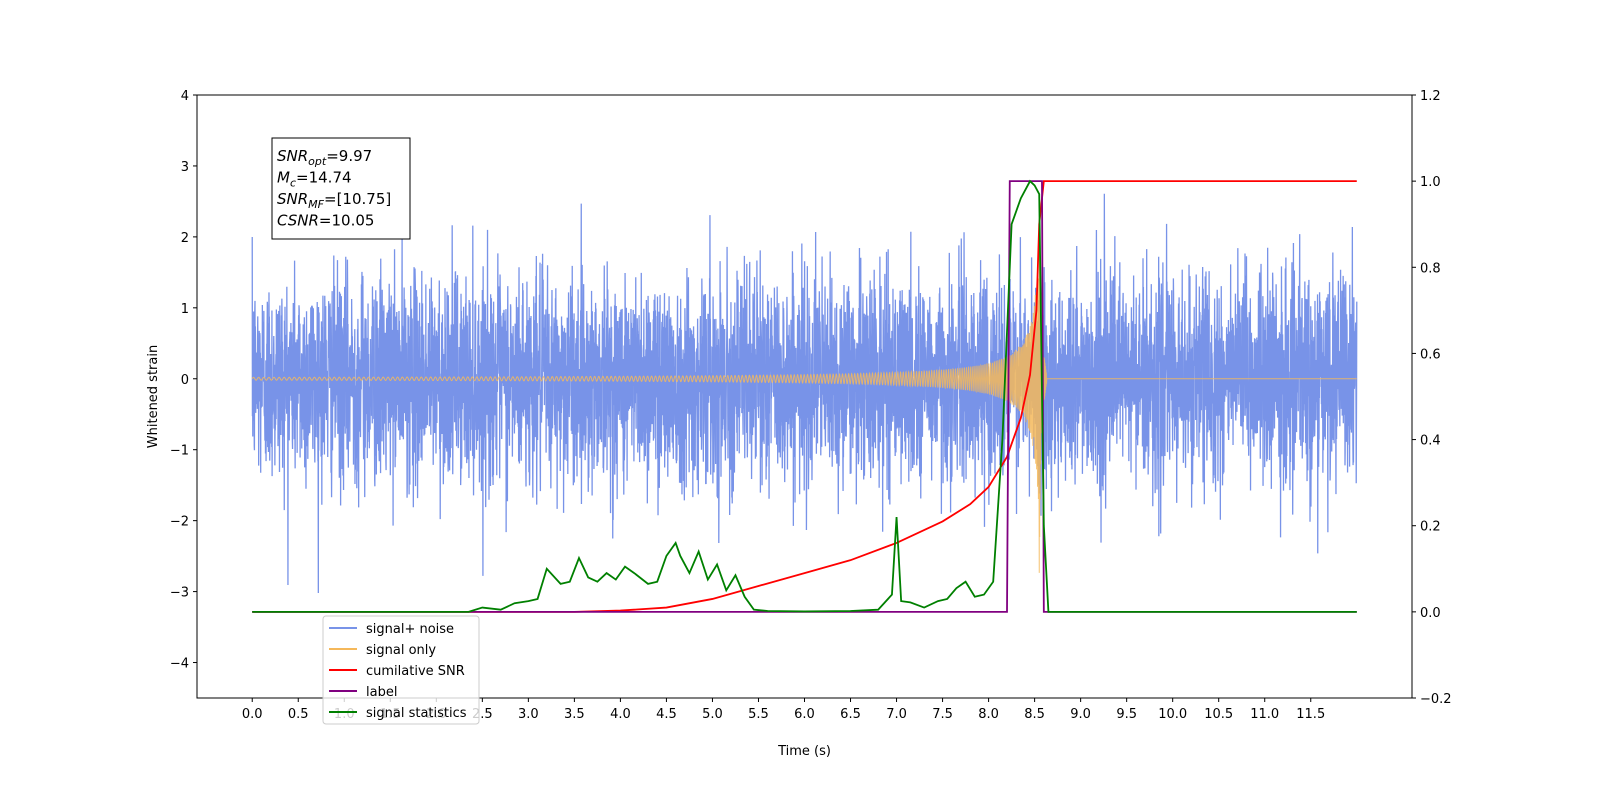 This screenshot has height=800, width=1600. What do you see at coordinates (1080, 714) in the screenshot?
I see `x-tick-label: 9.0` at bounding box center [1080, 714].